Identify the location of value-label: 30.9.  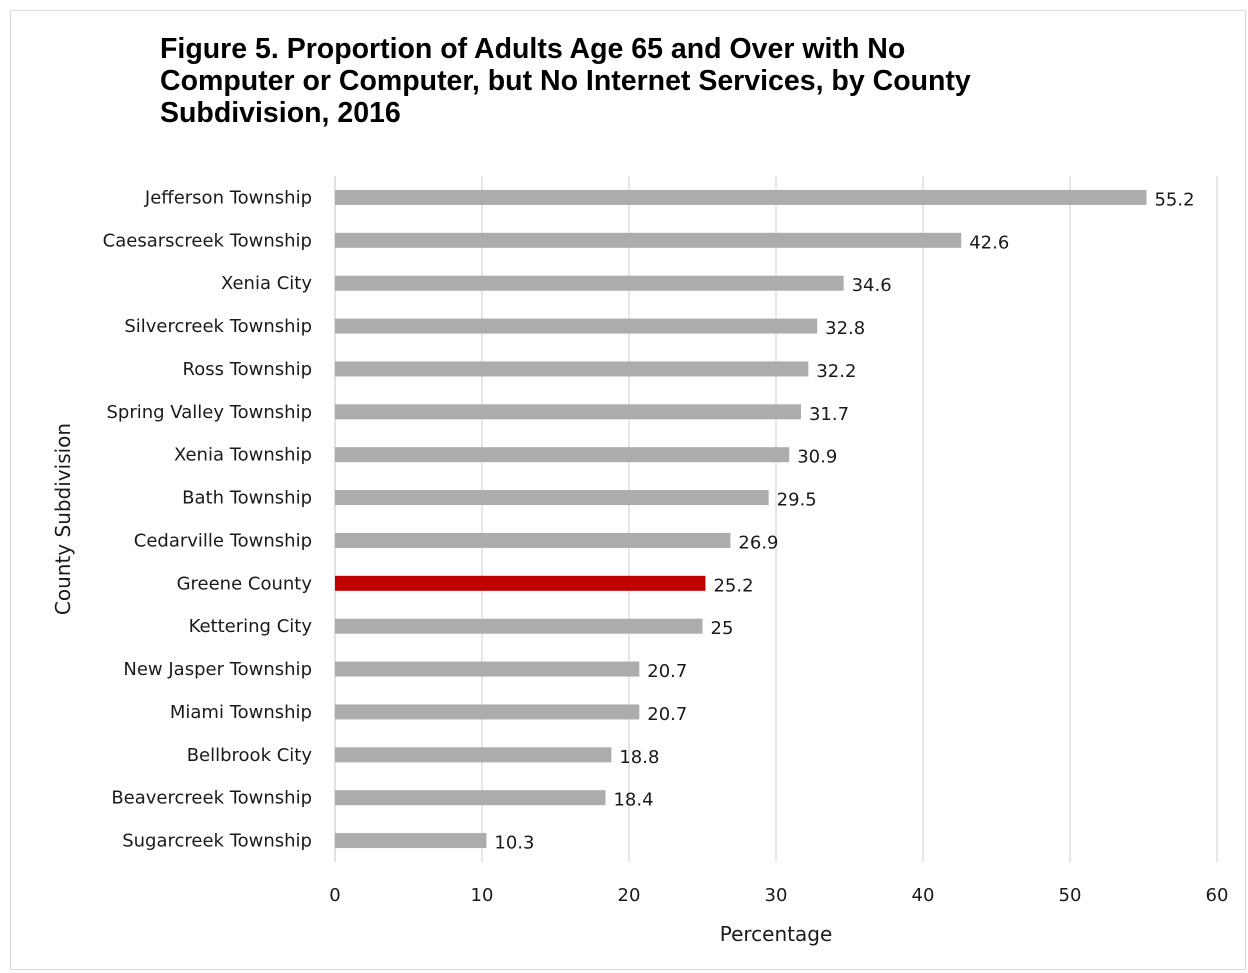
(817, 457).